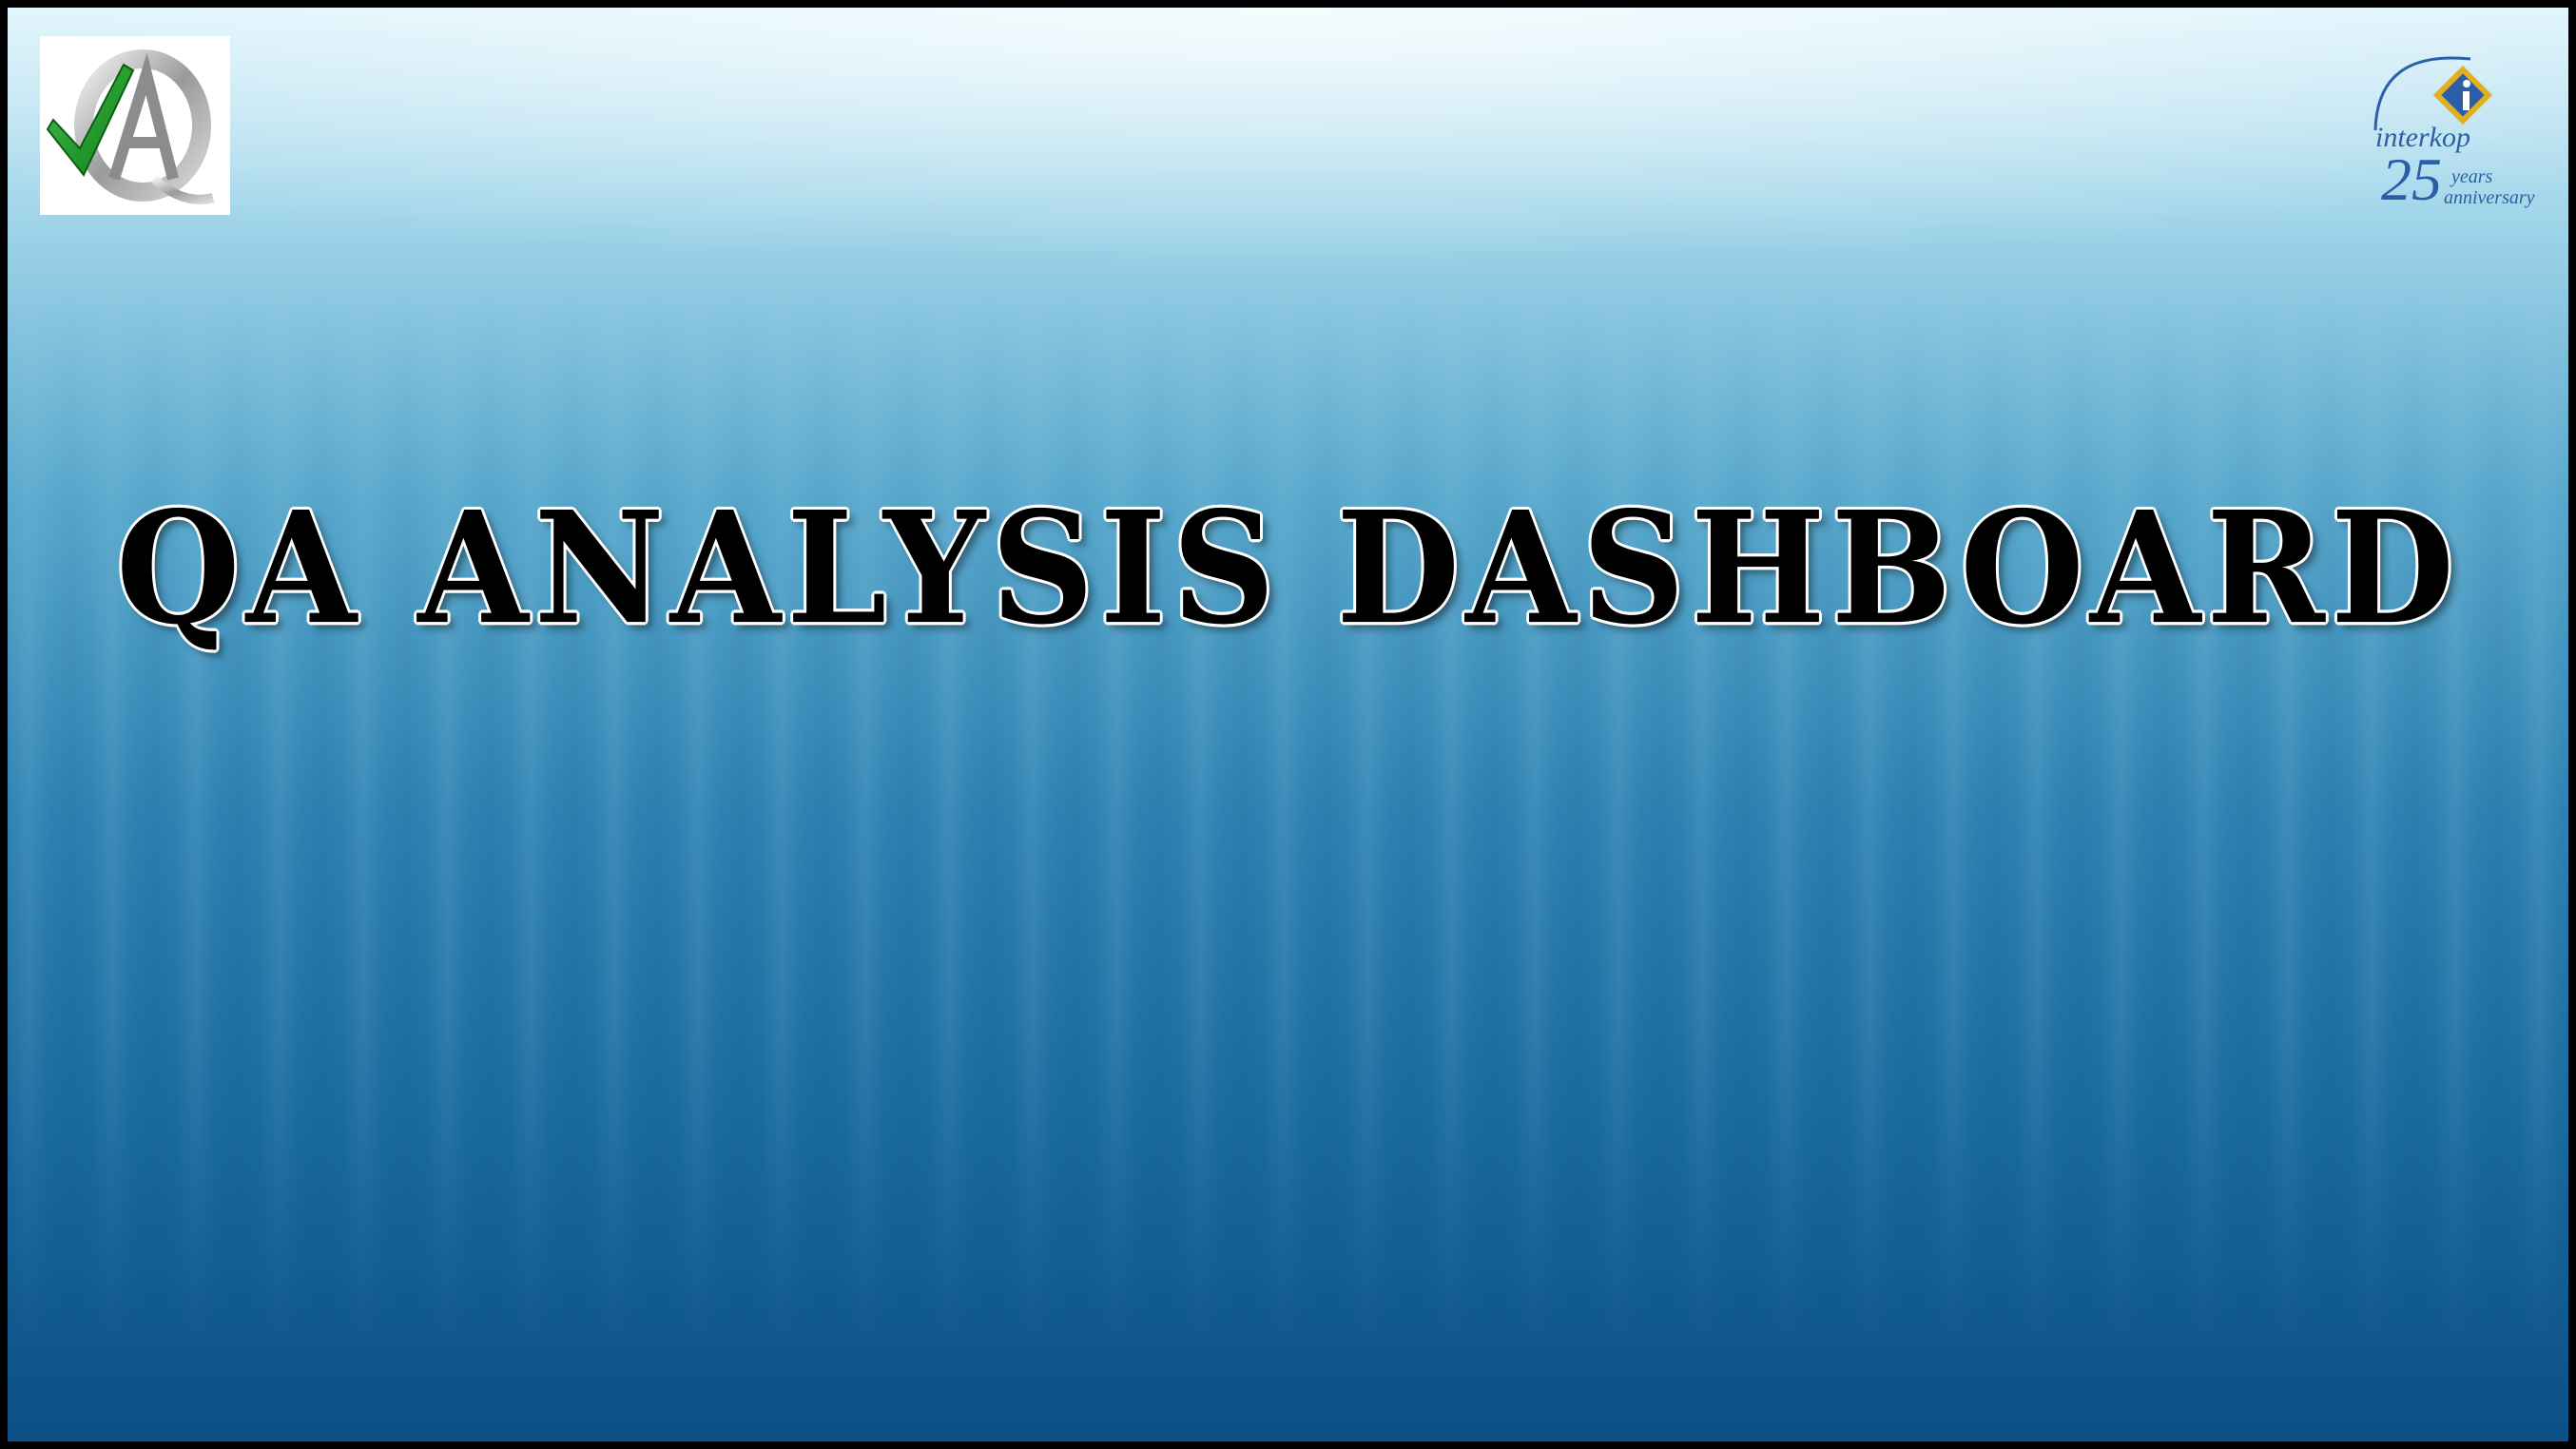 This screenshot has height=1449, width=2576. I want to click on page-title: QA ANALYSIS DASHBOARD, so click(1288, 568).